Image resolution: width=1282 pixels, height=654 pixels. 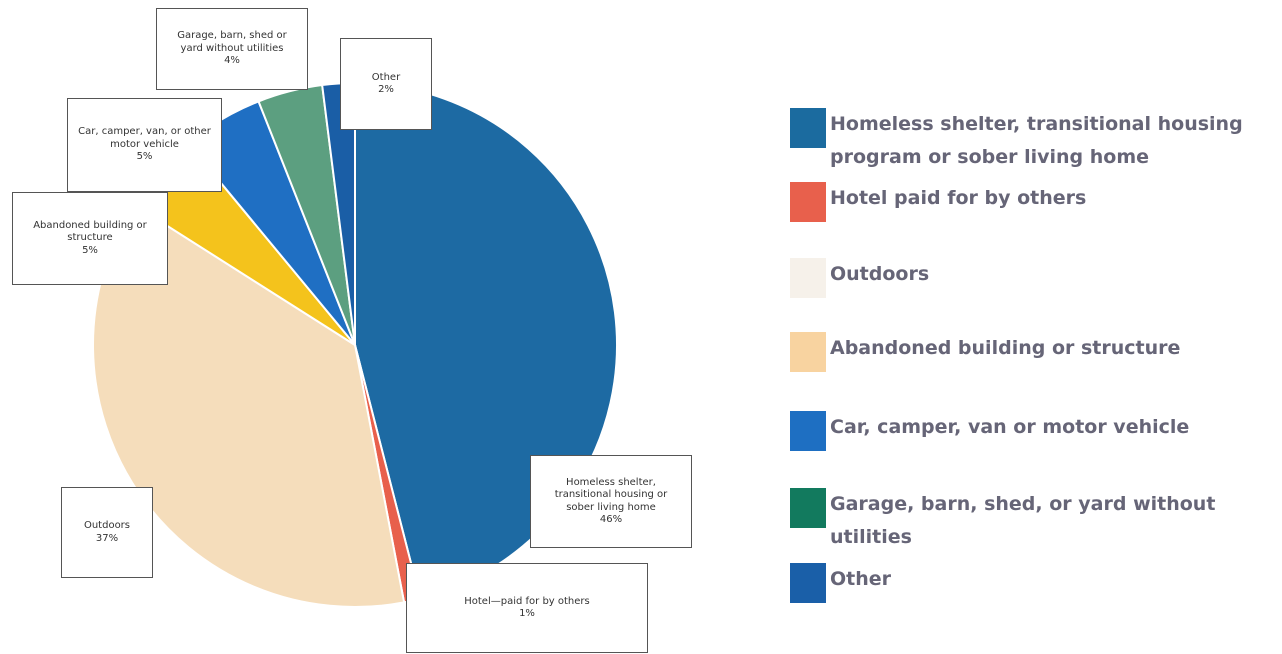 I want to click on legend-label: Abandoned building or structure, so click(x=1005, y=348).